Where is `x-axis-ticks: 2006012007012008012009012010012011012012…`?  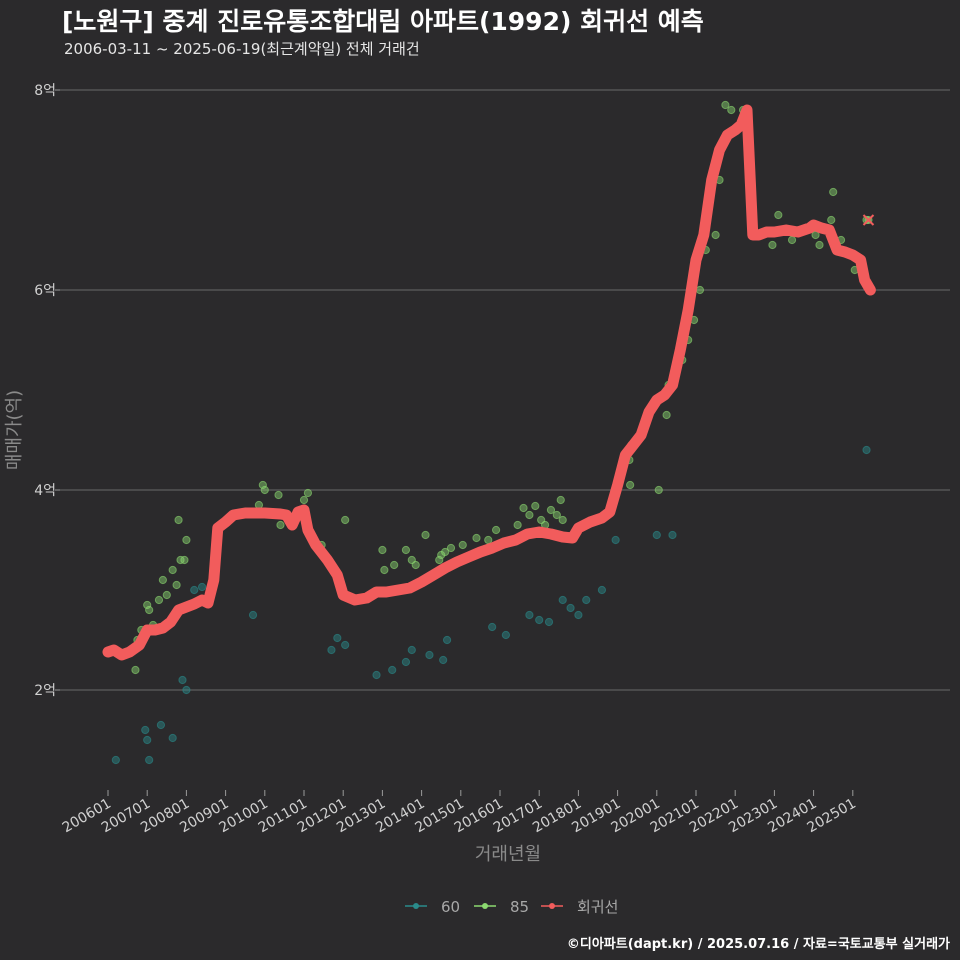
x-axis-ticks: 2006012007012008012009012010012011012012… is located at coordinates (459, 813).